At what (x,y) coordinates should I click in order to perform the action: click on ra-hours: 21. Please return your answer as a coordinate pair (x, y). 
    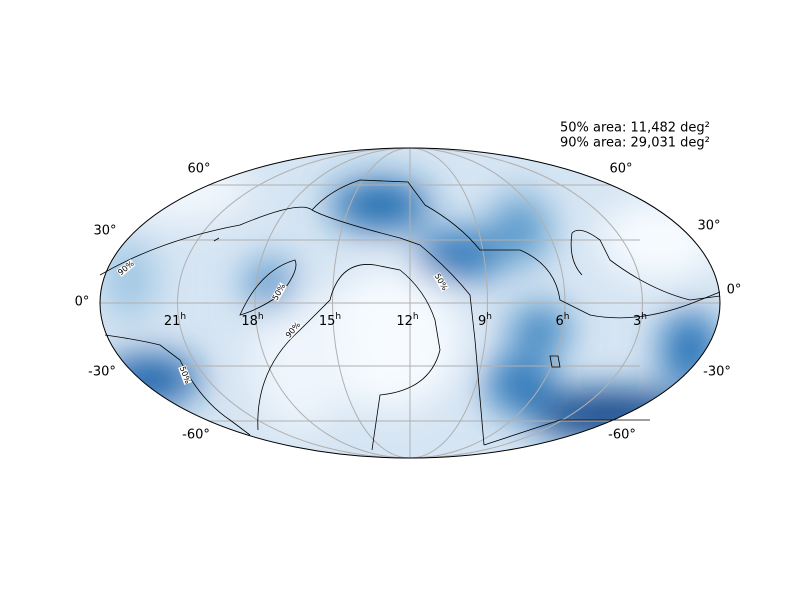
    Looking at the image, I should click on (172, 321).